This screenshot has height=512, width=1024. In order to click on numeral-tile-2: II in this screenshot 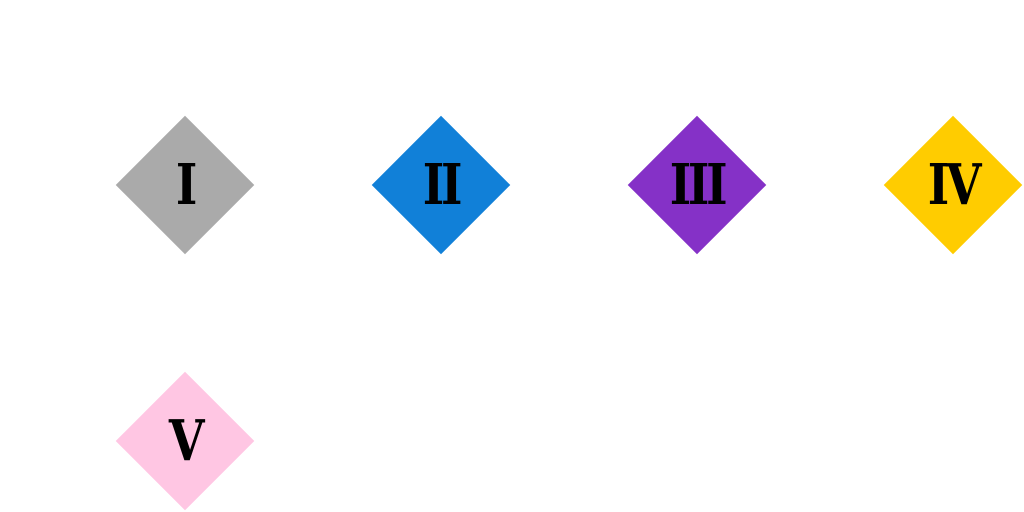, I will do `click(441, 185)`.